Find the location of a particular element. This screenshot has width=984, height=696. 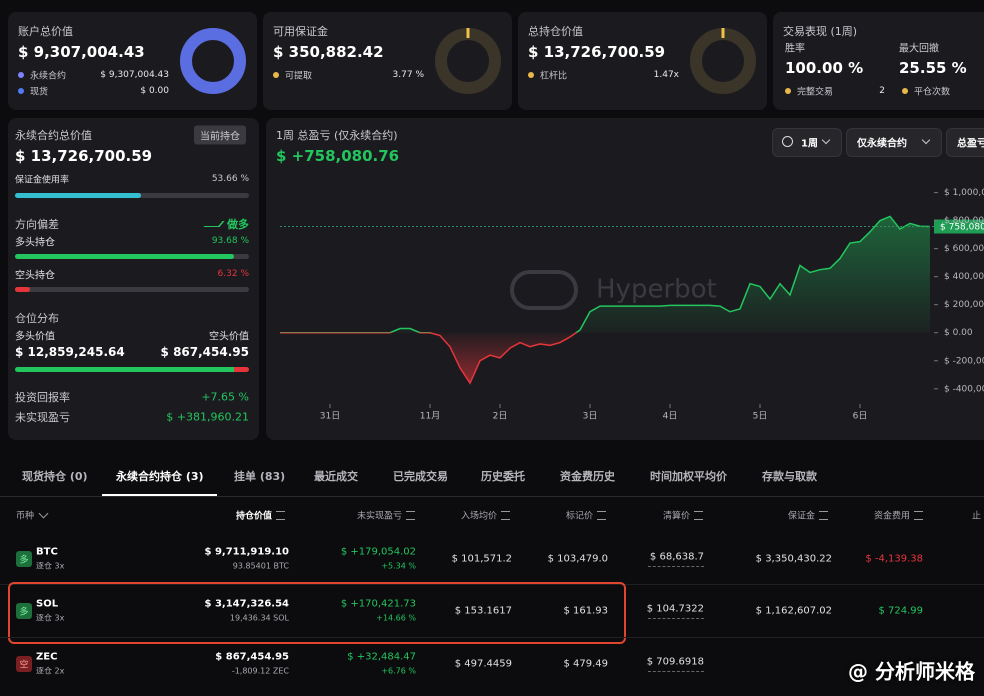

stat-label: 最大回撤 is located at coordinates (919, 49).